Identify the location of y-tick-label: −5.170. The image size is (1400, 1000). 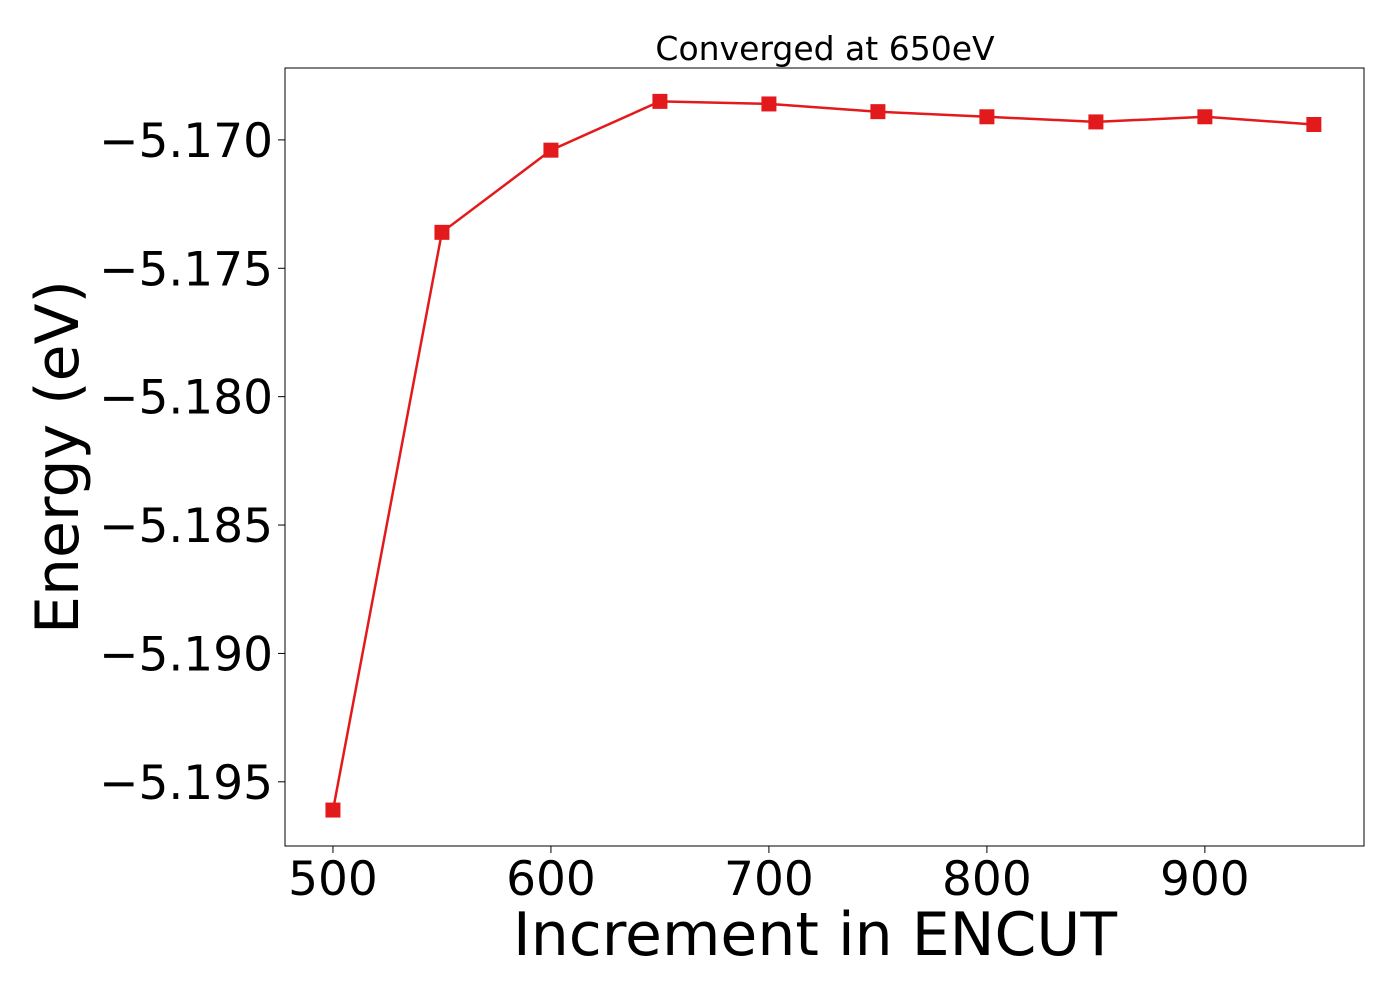
(186, 141).